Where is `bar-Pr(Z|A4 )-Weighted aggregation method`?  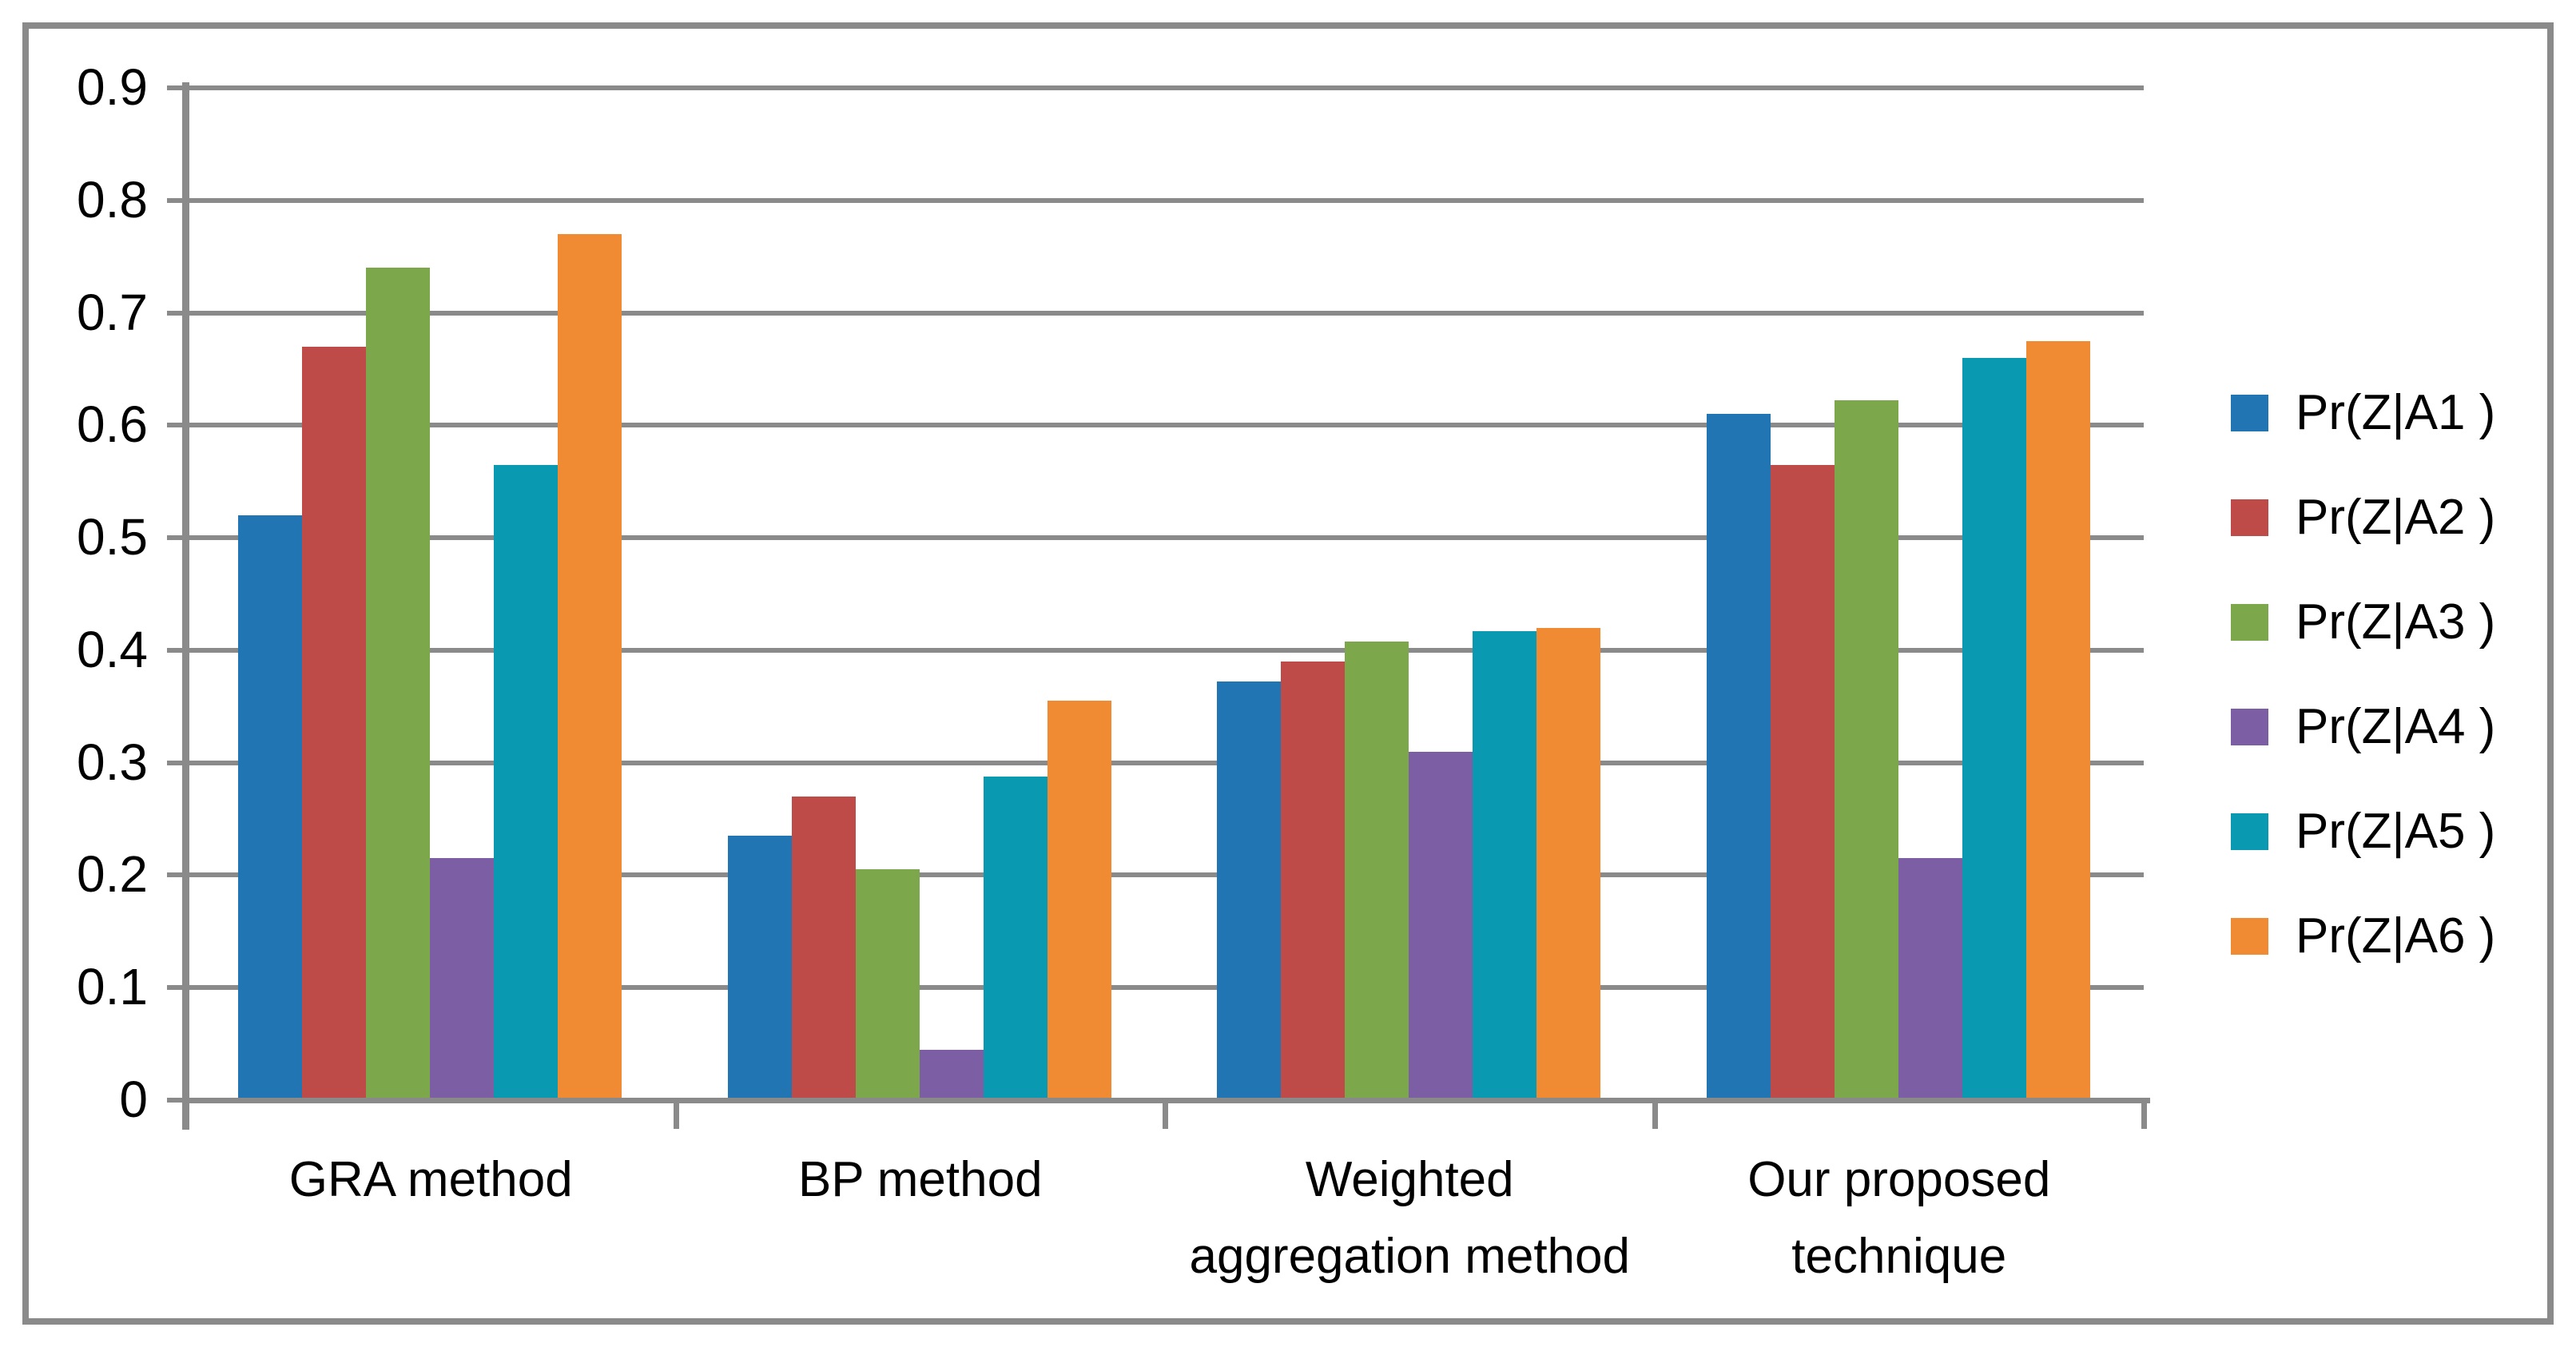 bar-Pr(Z|A4 )-Weighted aggregation method is located at coordinates (1441, 925).